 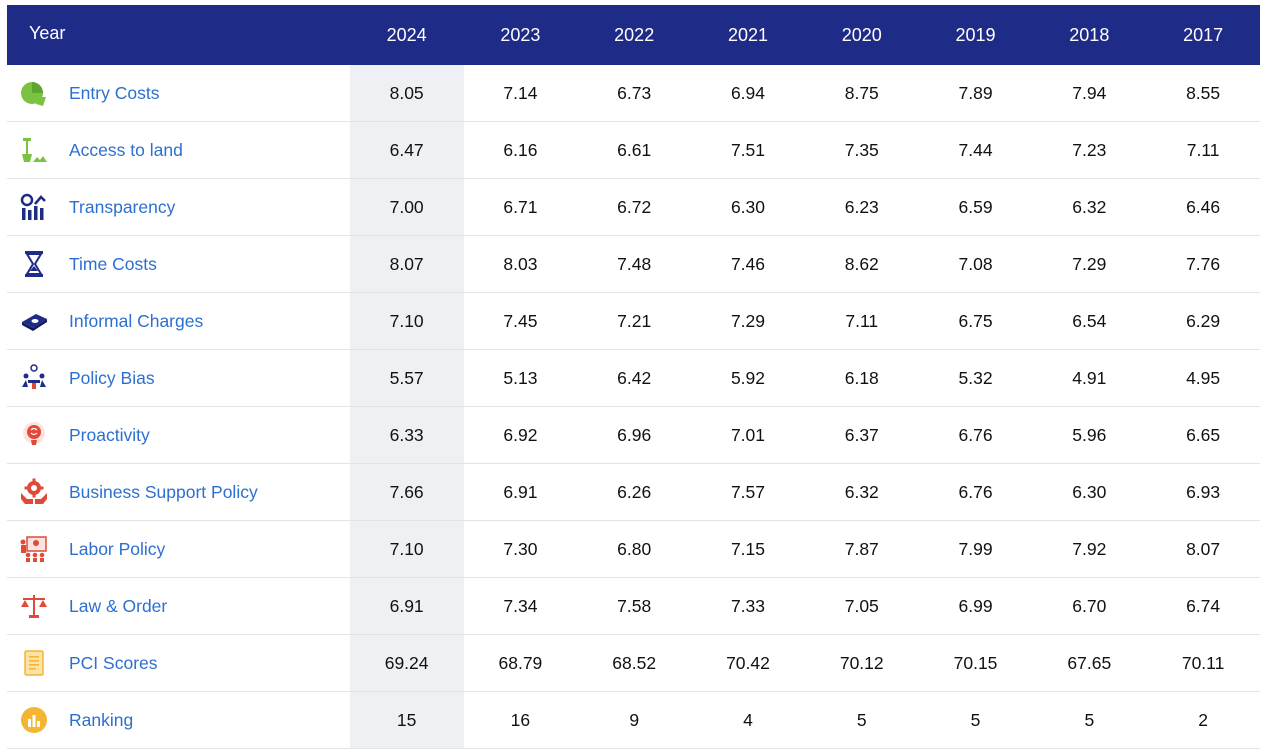 What do you see at coordinates (1203, 719) in the screenshot?
I see `value-cell: 2` at bounding box center [1203, 719].